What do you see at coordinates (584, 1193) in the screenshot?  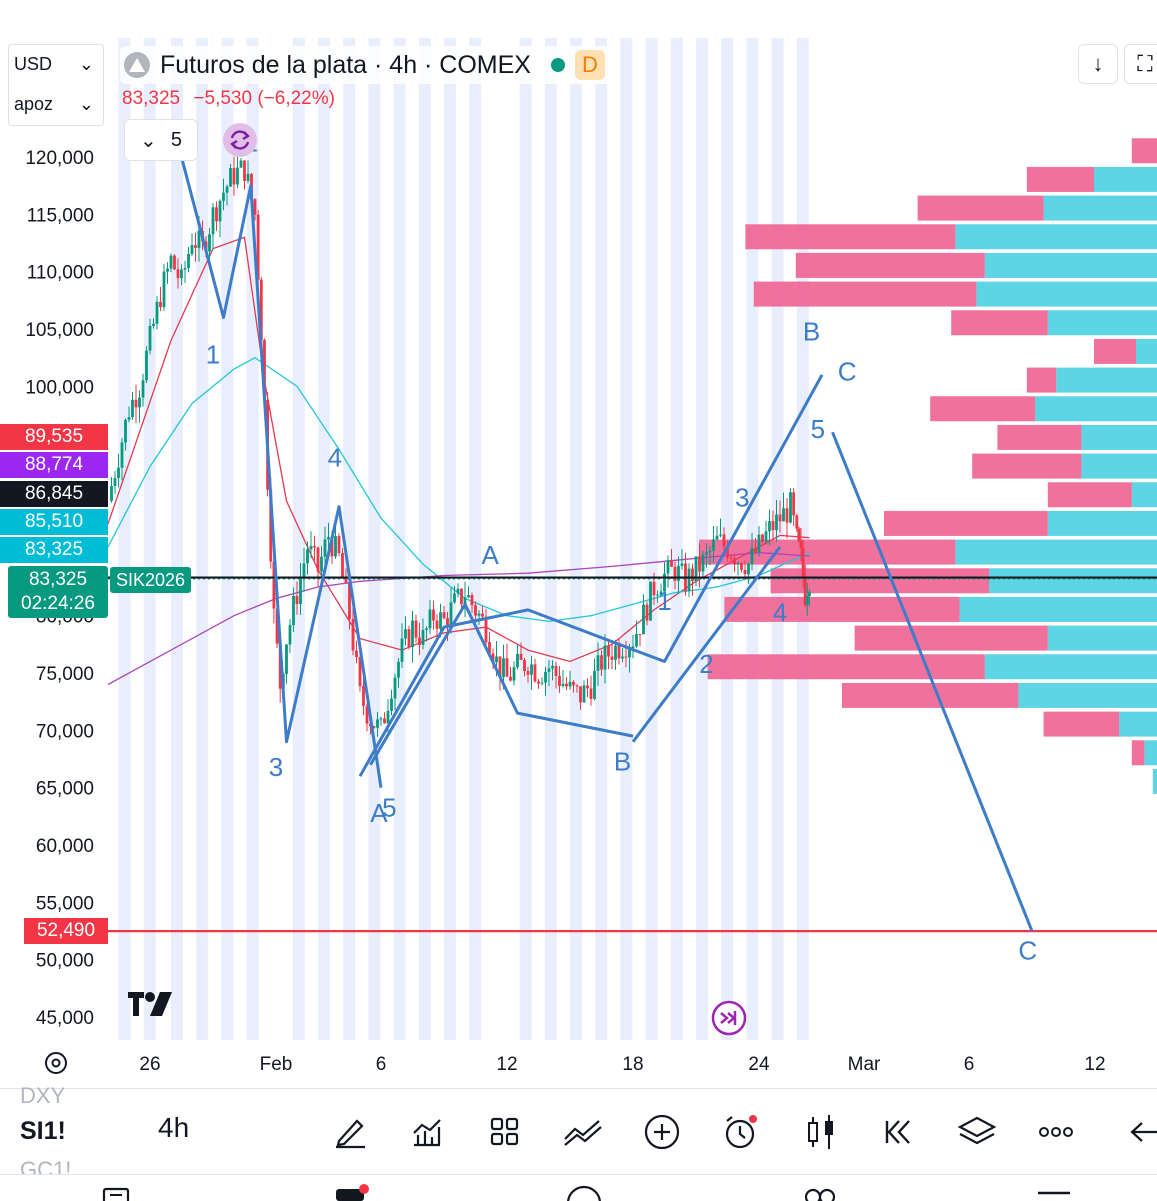 I see `explore-icon` at bounding box center [584, 1193].